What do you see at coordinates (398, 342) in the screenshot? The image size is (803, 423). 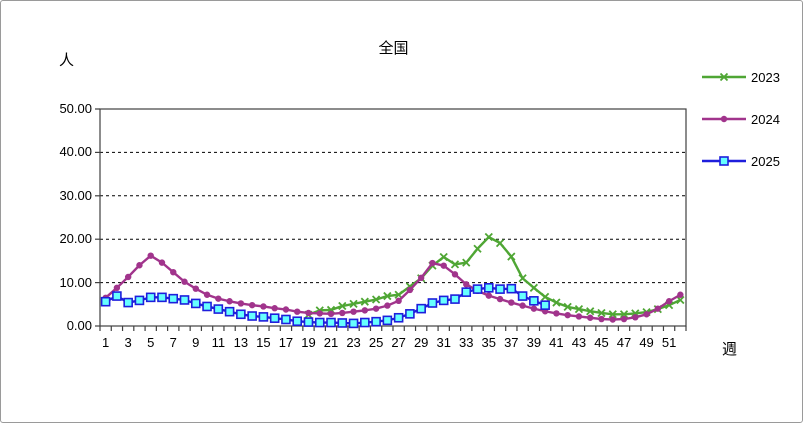 I see `x-tick-label: 27` at bounding box center [398, 342].